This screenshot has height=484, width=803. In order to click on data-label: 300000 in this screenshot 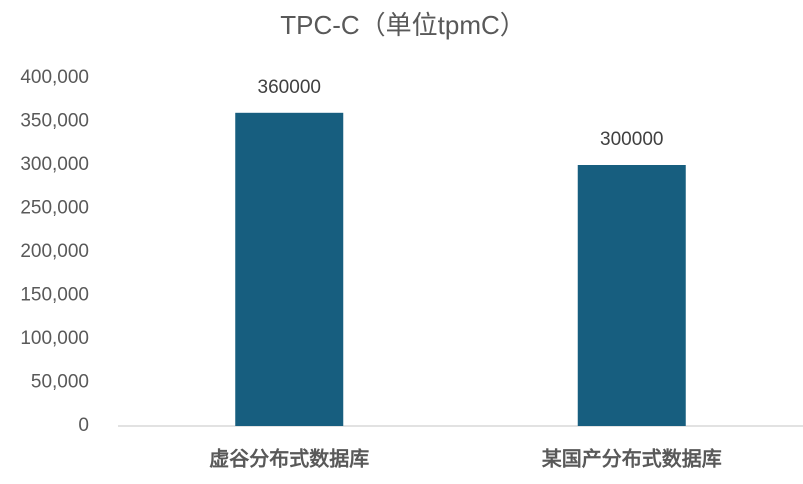, I will do `click(631, 139)`.